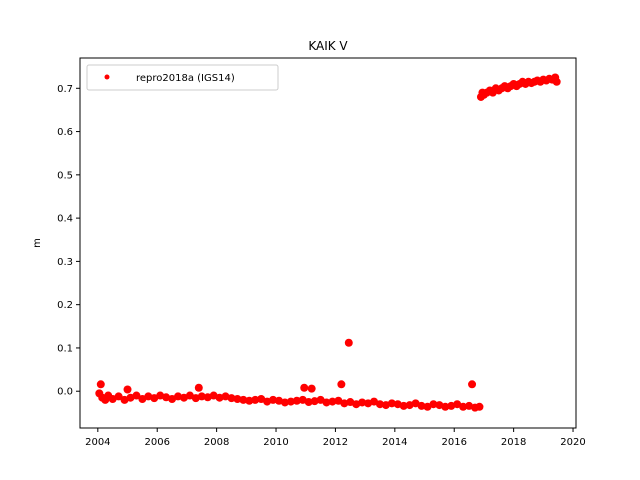  What do you see at coordinates (216, 442) in the screenshot?
I see `x-tick-label: 2008` at bounding box center [216, 442].